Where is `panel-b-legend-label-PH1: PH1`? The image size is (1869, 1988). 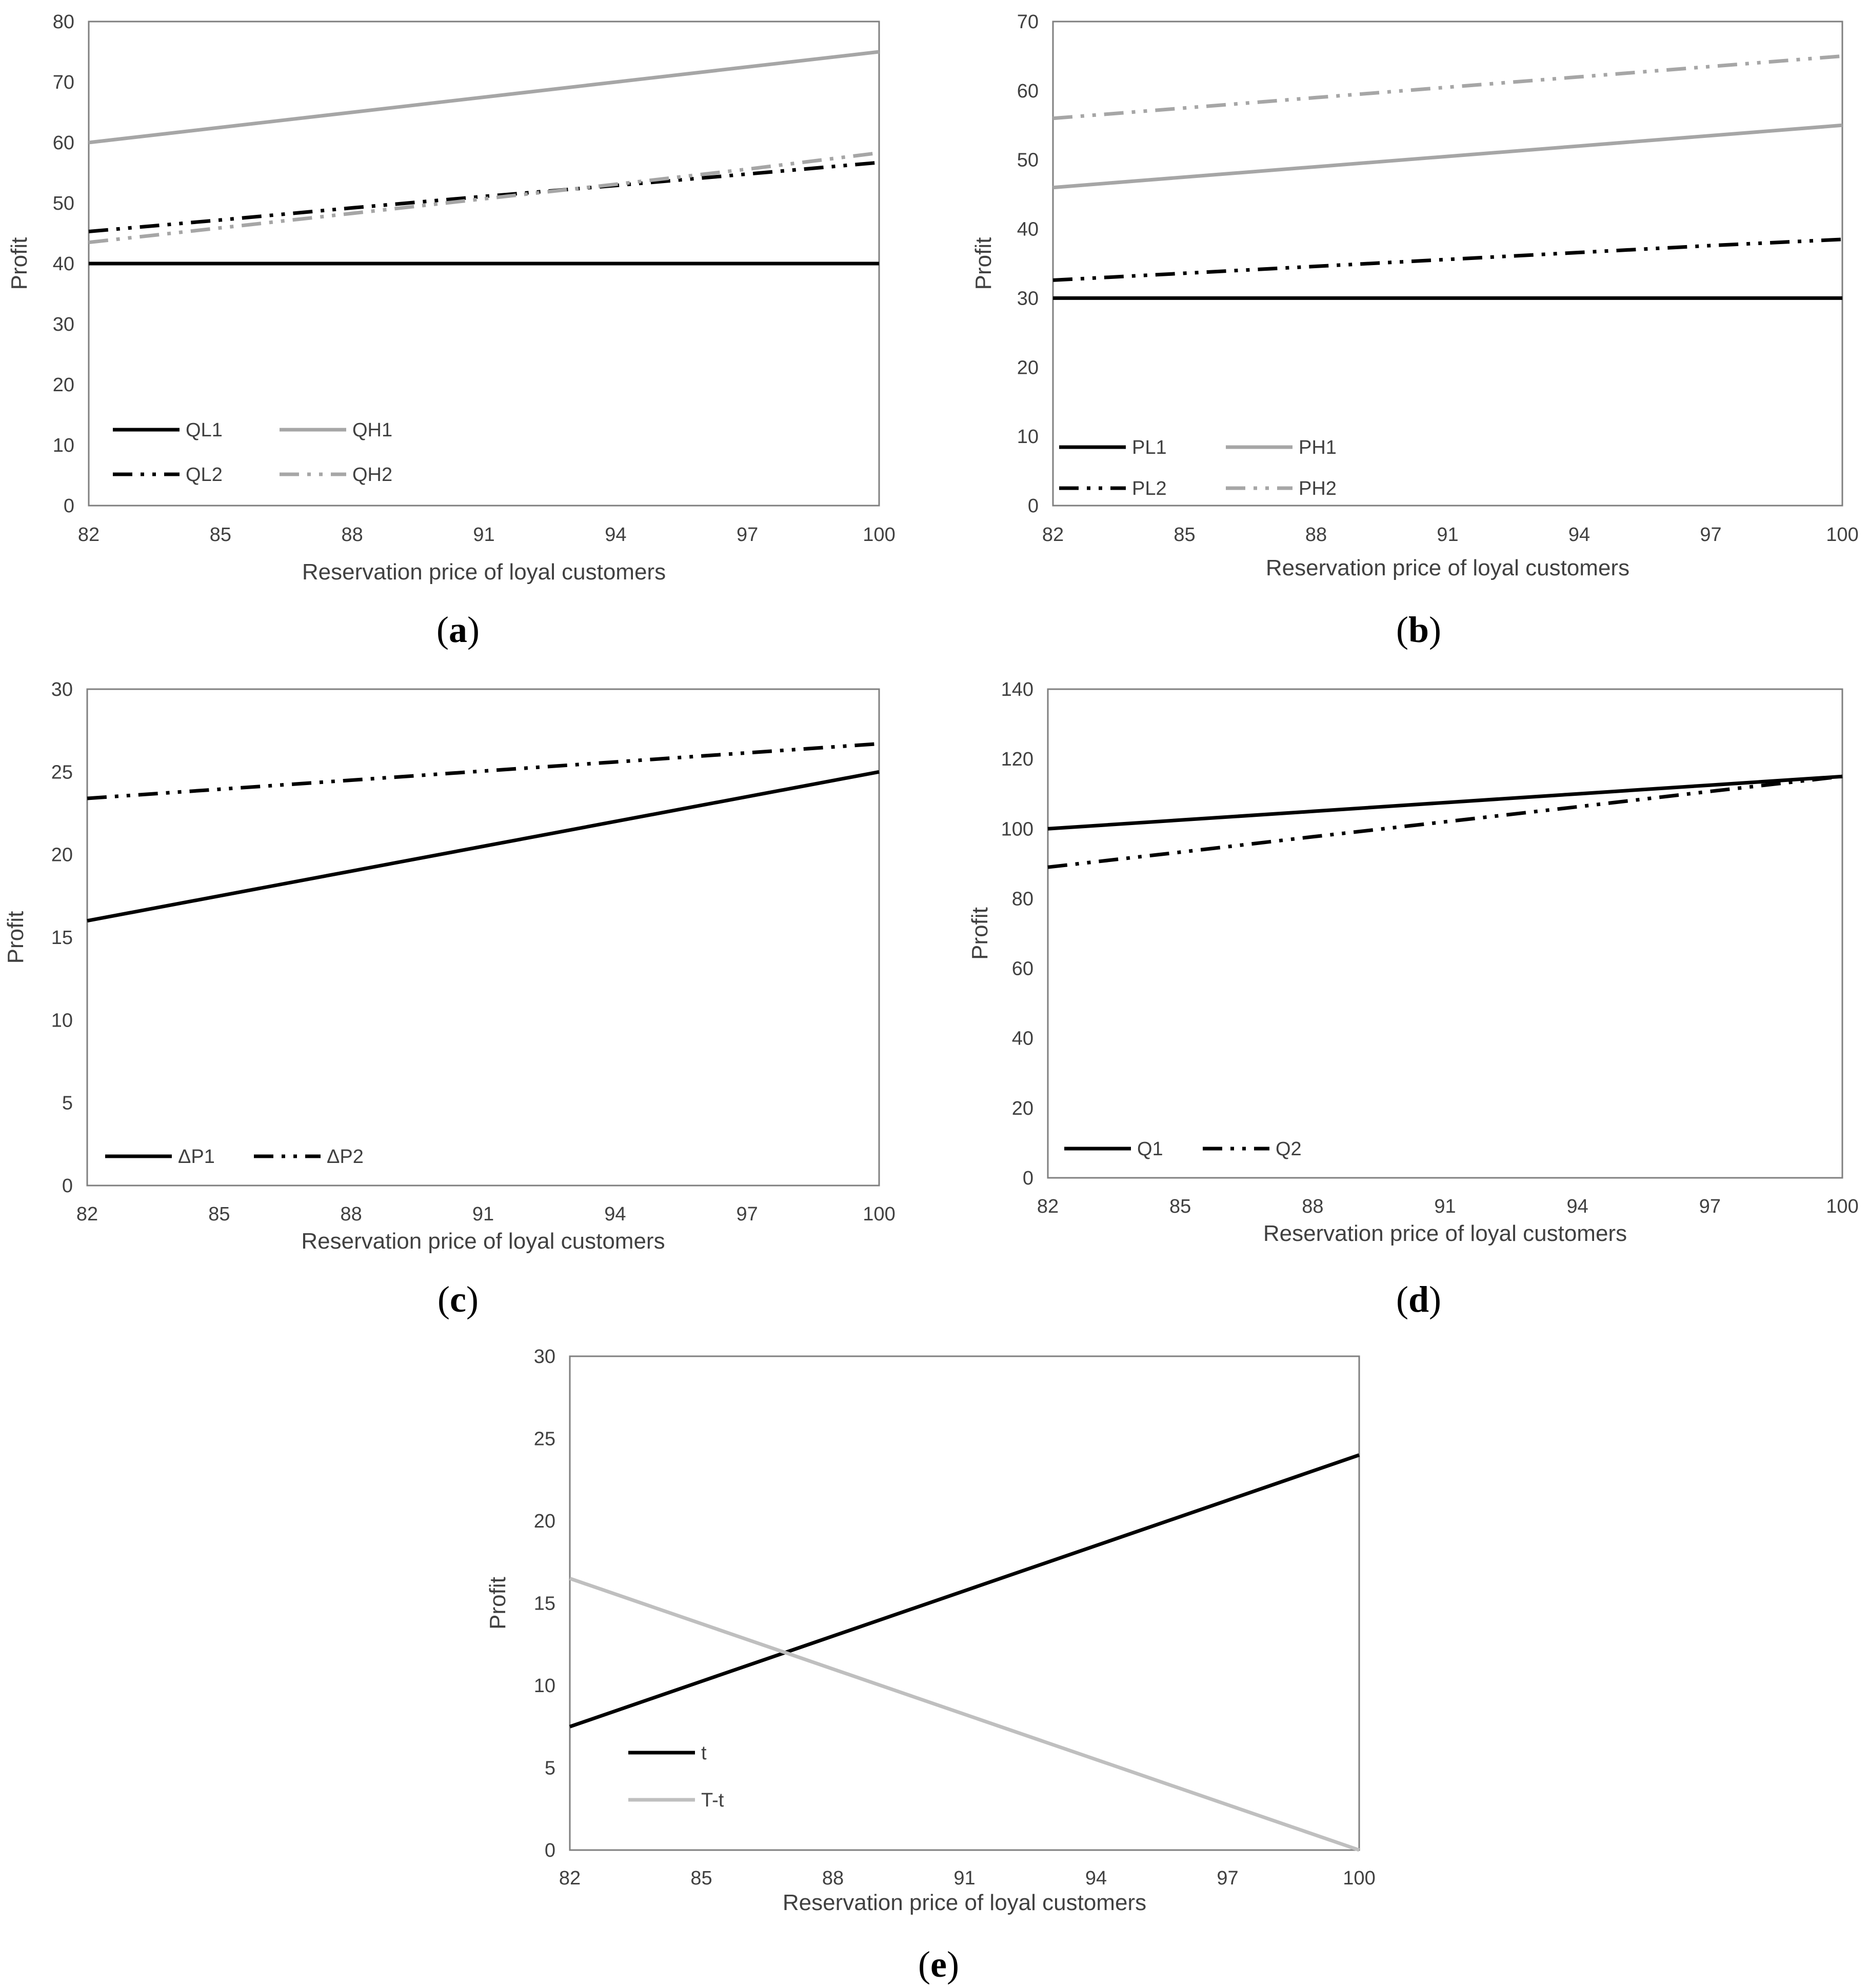 panel-b-legend-label-PH1: PH1 is located at coordinates (1318, 447).